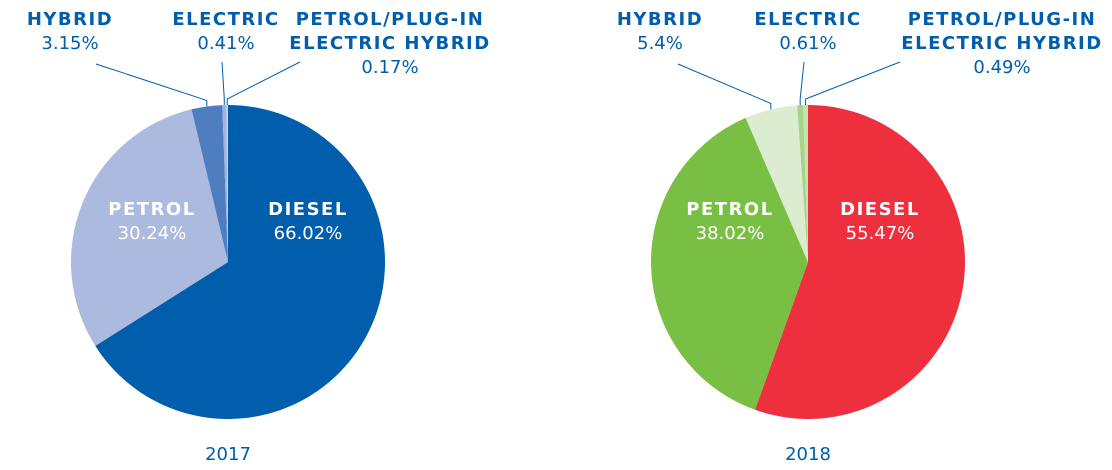 The height and width of the screenshot is (470, 1112). I want to click on slice-label: PETROL/PLUG-IN ELECTRIC HYBRID 0.17%, so click(390, 44).